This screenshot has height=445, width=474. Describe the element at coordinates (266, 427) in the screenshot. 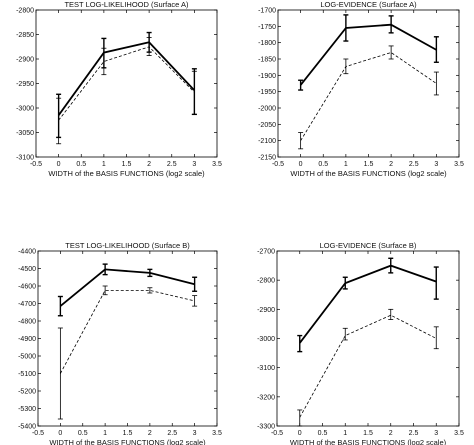

I see `y-tick-label: -3300` at that location.